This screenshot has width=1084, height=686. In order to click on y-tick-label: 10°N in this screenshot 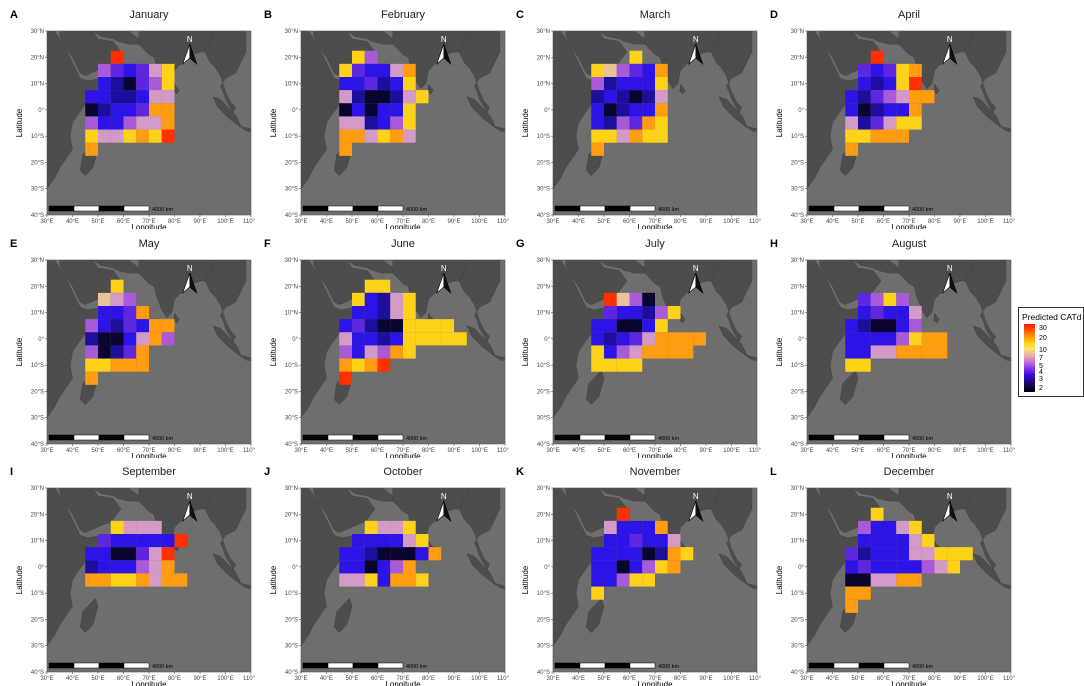, I will do `click(291, 542)`.